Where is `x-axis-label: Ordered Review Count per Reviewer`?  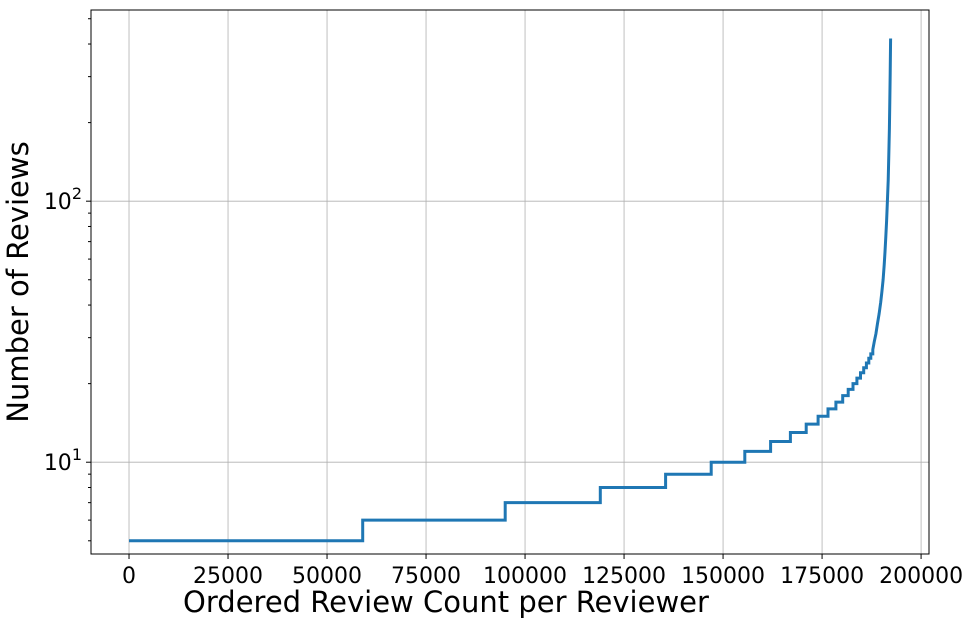
x-axis-label: Ordered Review Count per Reviewer is located at coordinates (446, 602).